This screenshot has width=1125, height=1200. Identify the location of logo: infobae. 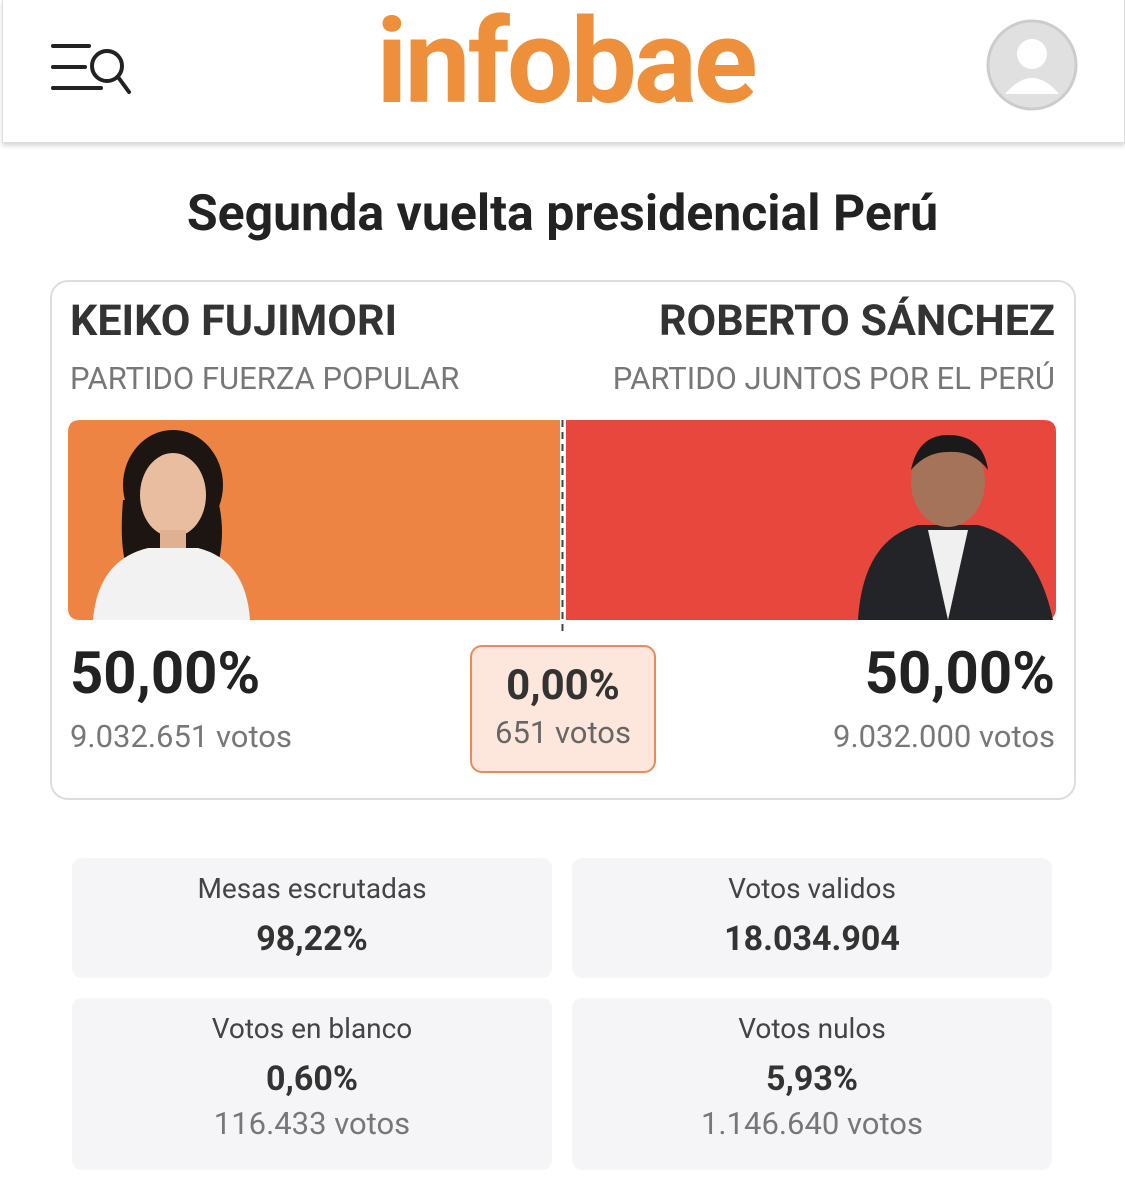
(566, 65).